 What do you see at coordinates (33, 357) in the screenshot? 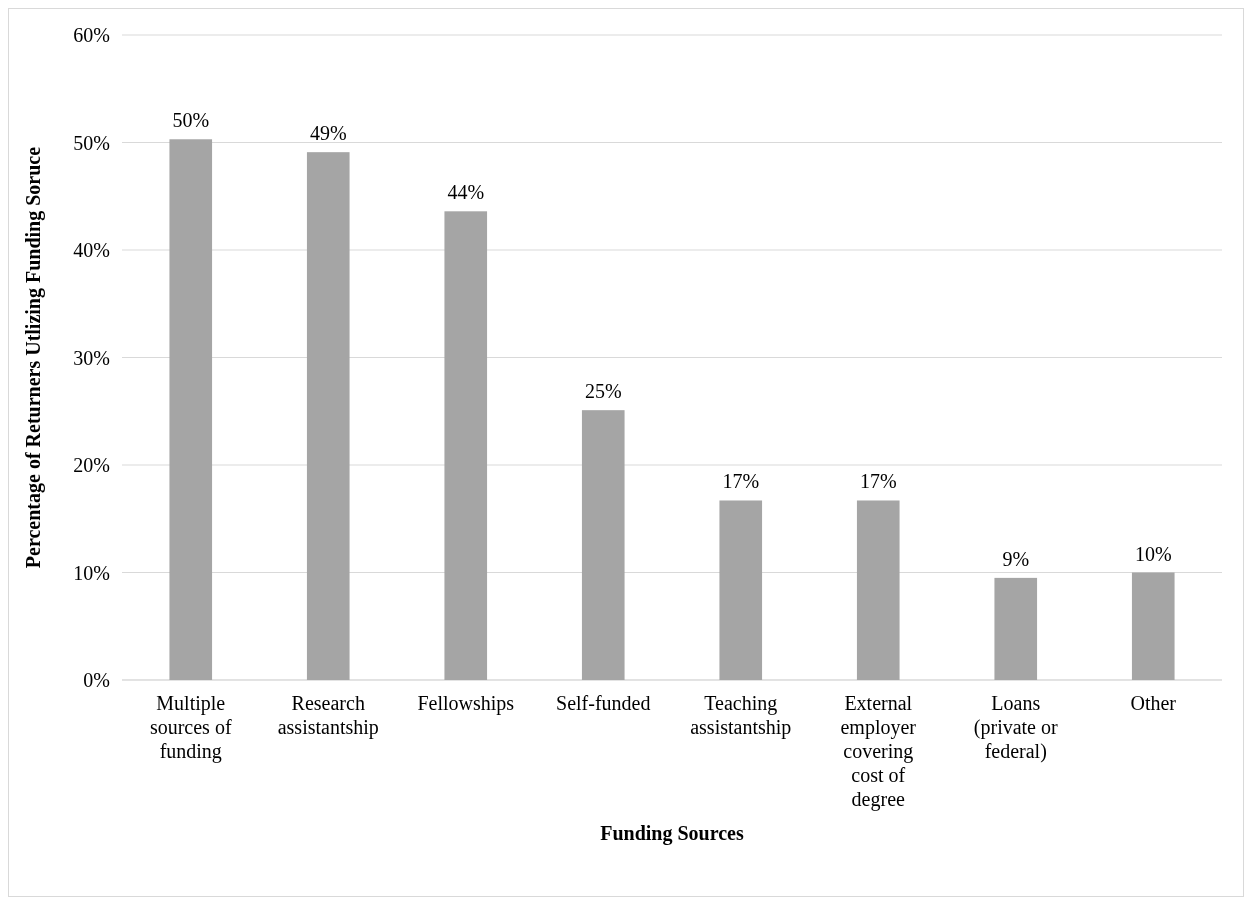
I see `y-axis-title: Percentage of Returners Utlizing Funding Soruce` at bounding box center [33, 357].